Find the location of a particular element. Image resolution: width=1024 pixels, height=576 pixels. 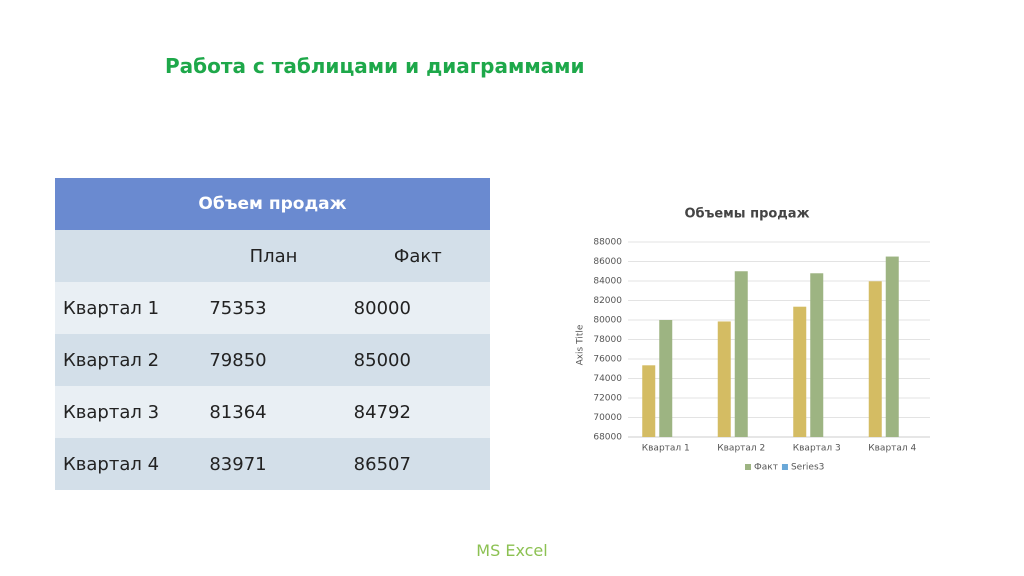

legend-label: Факт is located at coordinates (766, 468).